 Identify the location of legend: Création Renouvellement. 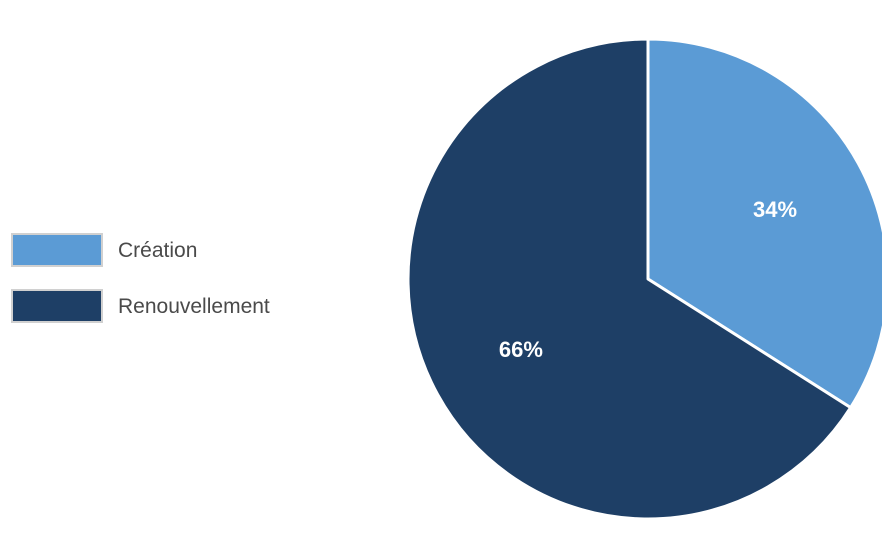
(140, 278).